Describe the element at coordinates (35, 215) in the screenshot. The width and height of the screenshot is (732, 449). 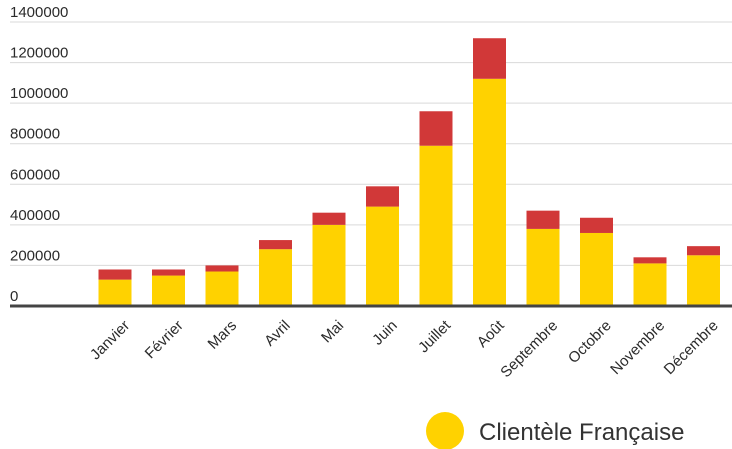
I see `y-tick-label: 400000` at that location.